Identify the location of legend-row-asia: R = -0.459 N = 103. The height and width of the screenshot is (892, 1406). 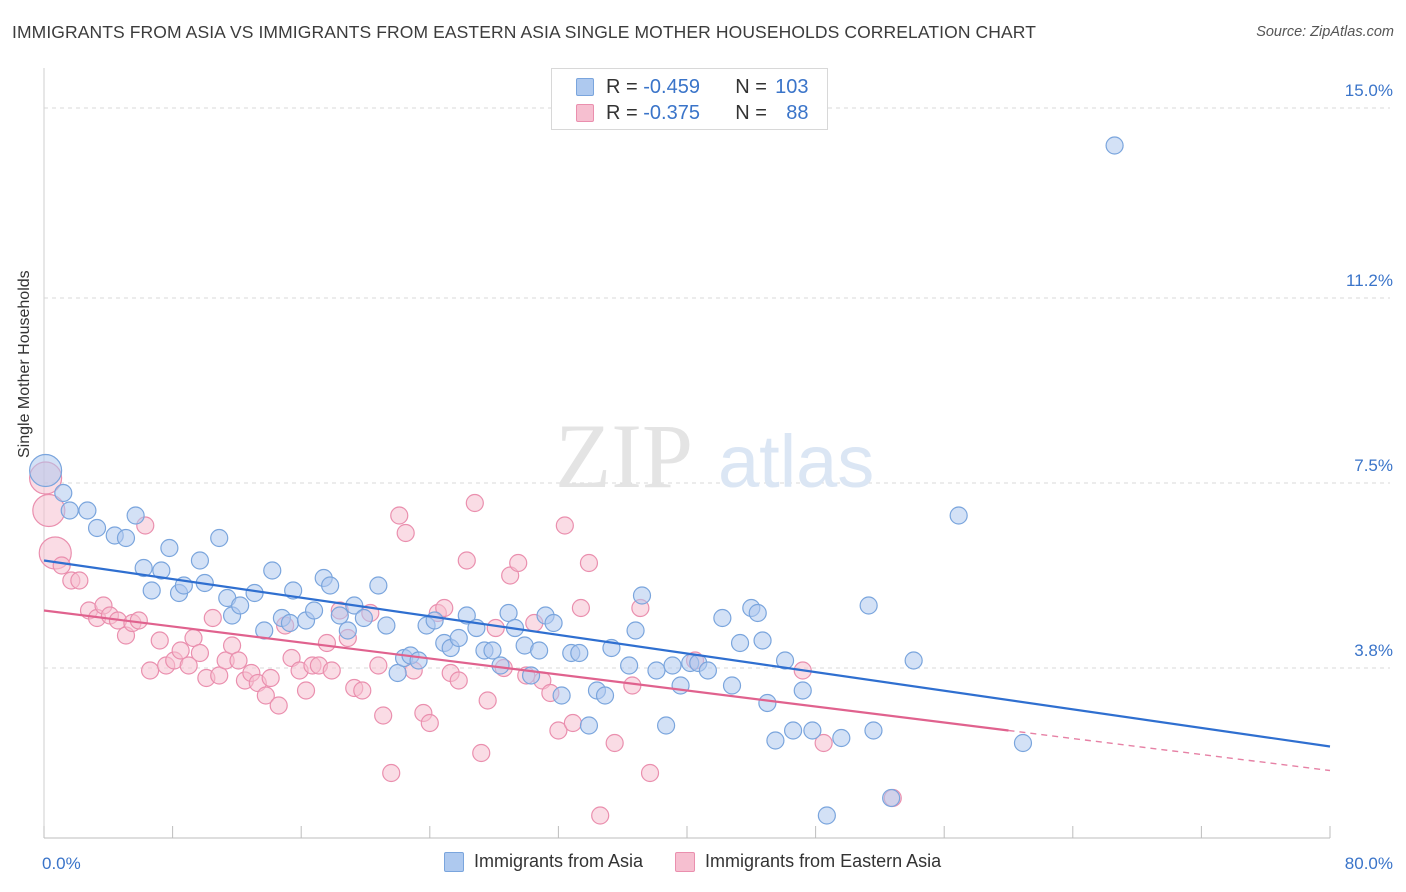
(692, 87).